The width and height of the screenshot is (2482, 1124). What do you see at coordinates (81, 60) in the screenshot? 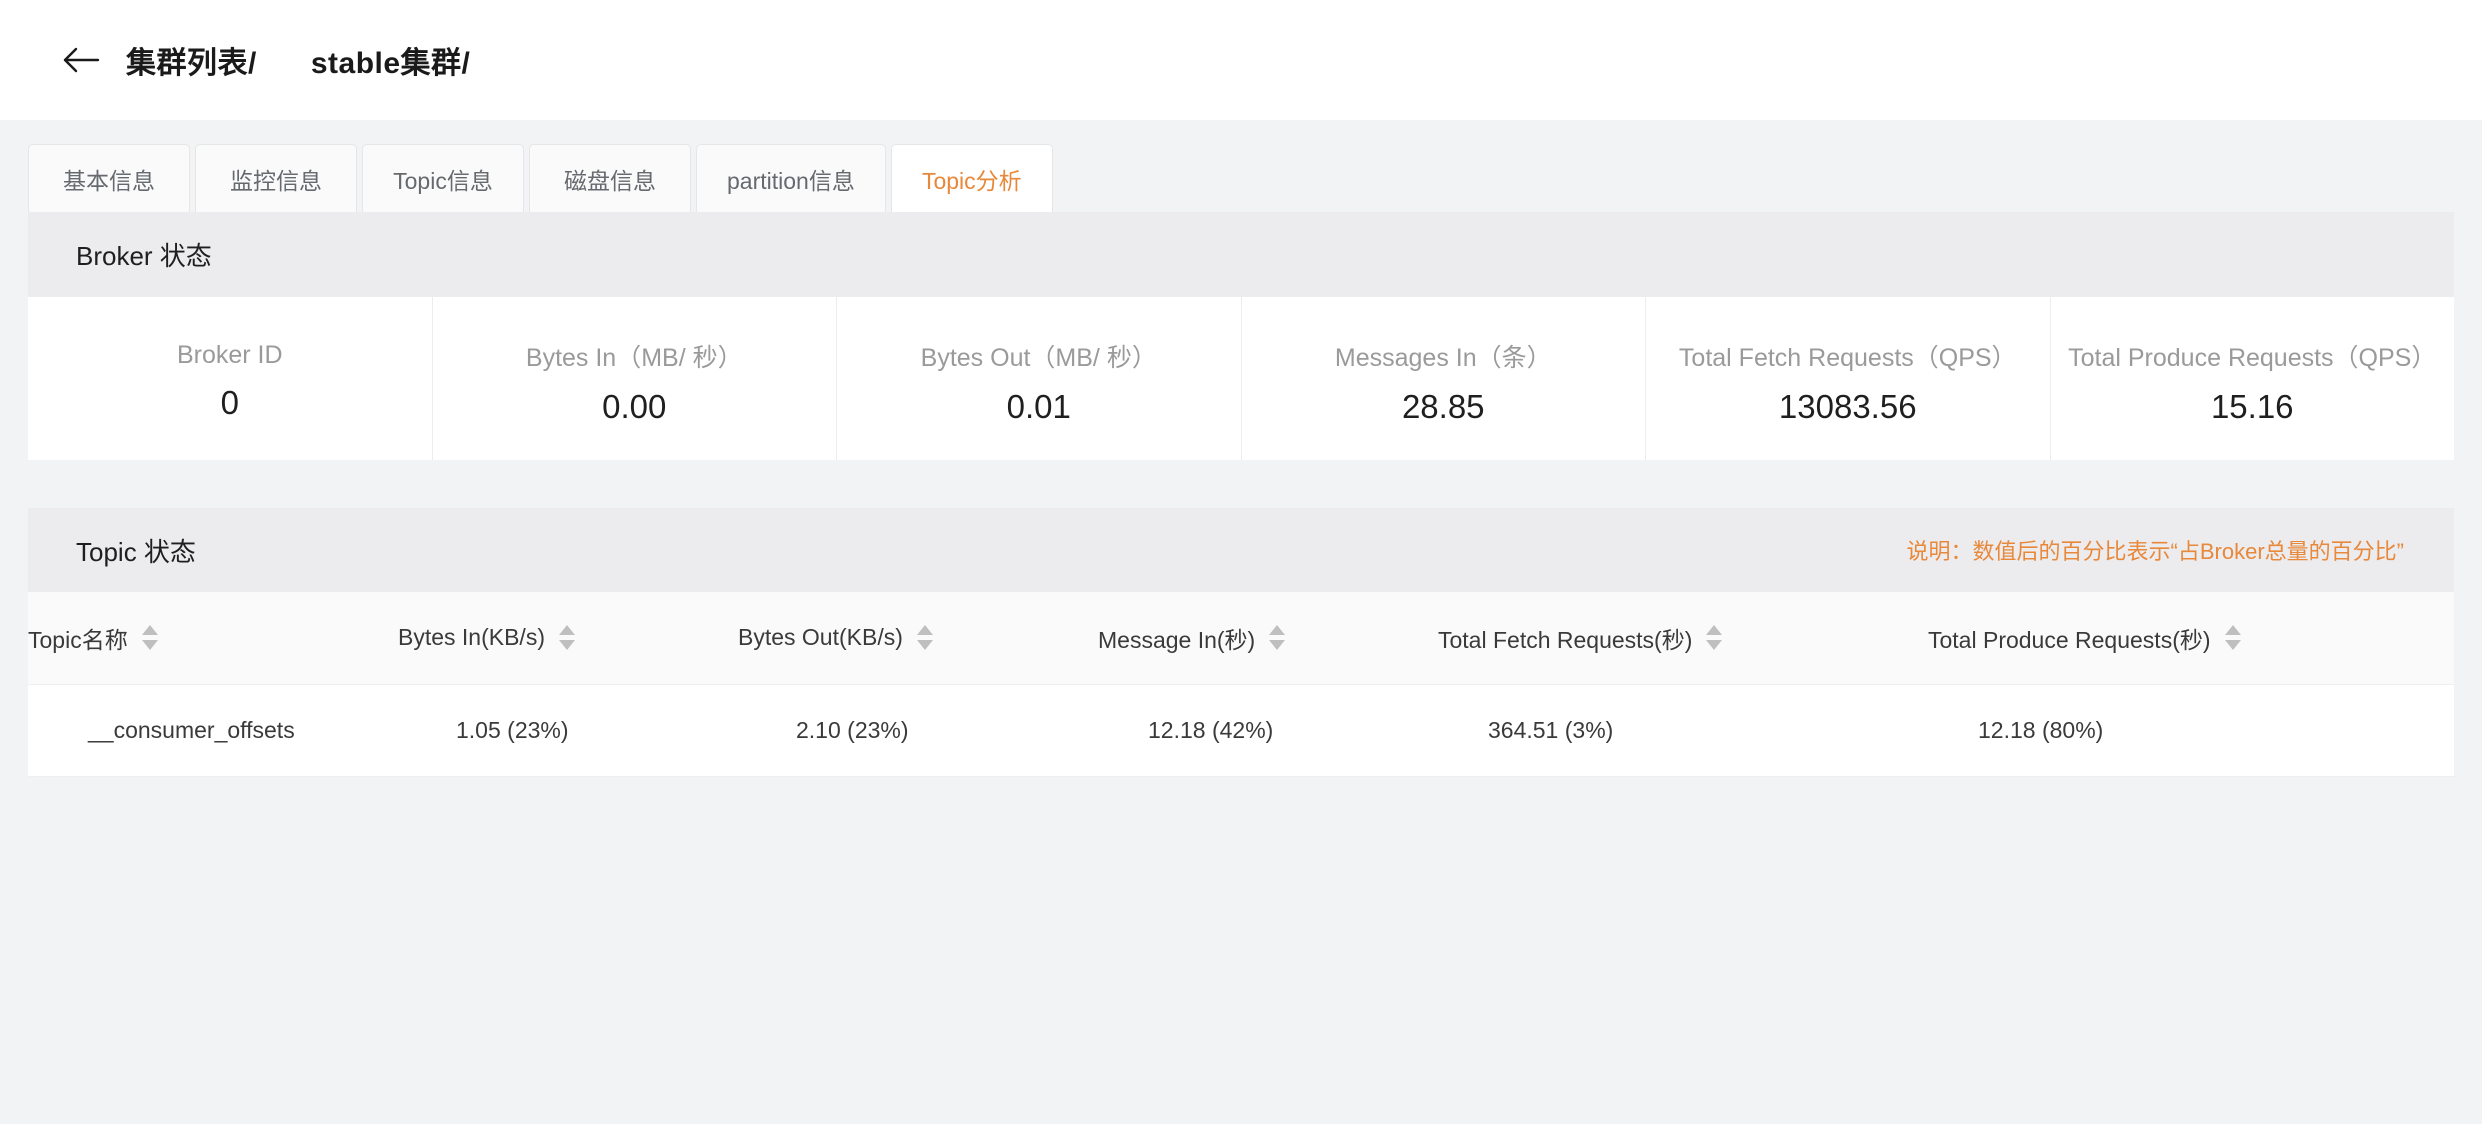
I see `back-arrow-icon` at bounding box center [81, 60].